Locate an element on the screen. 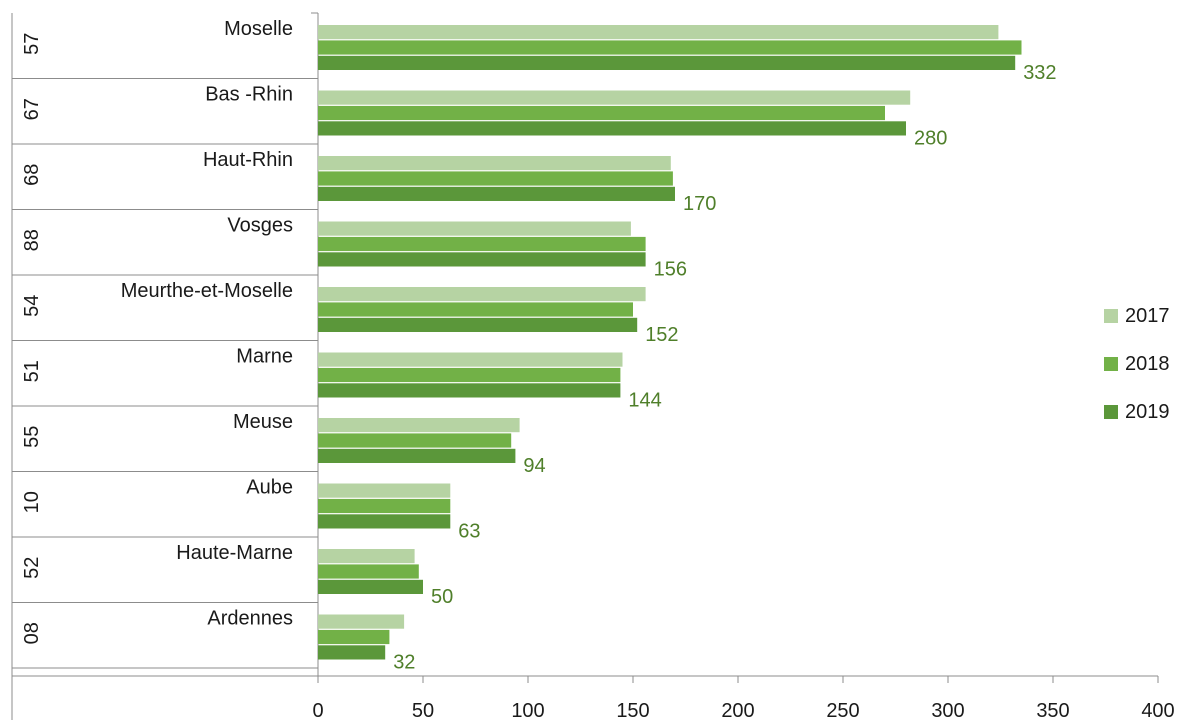 This screenshot has height=720, width=1184. legend-label: 2018 is located at coordinates (1147, 364).